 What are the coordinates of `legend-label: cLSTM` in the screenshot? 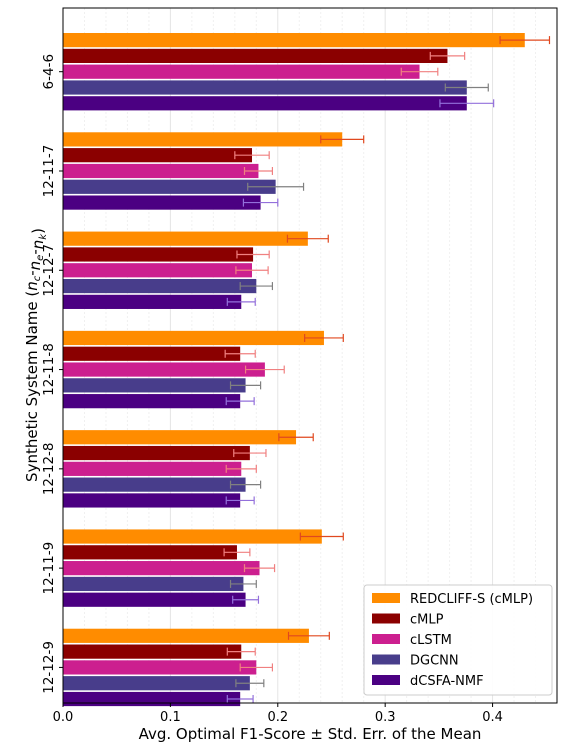 It's located at (431, 640).